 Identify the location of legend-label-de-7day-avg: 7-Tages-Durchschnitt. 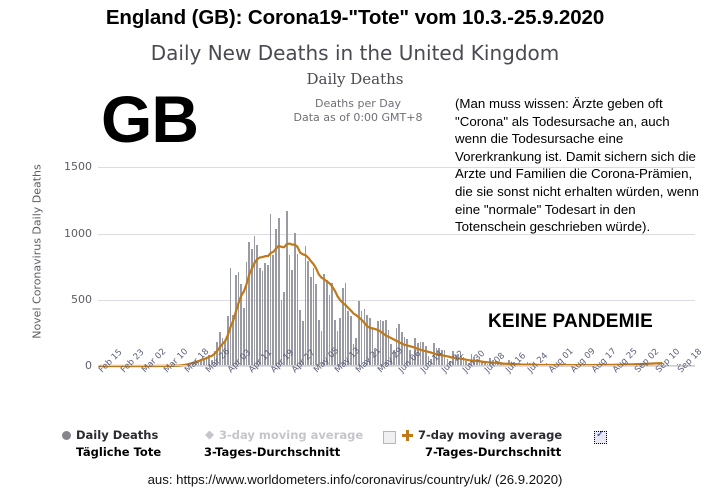
(493, 452).